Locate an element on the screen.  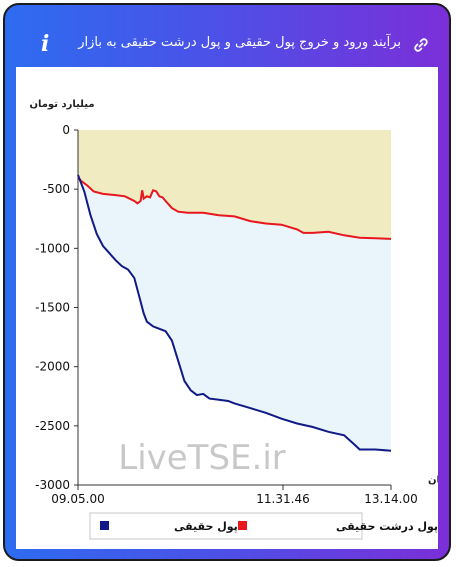
y-tick-label: -3000 is located at coordinates (52, 485).